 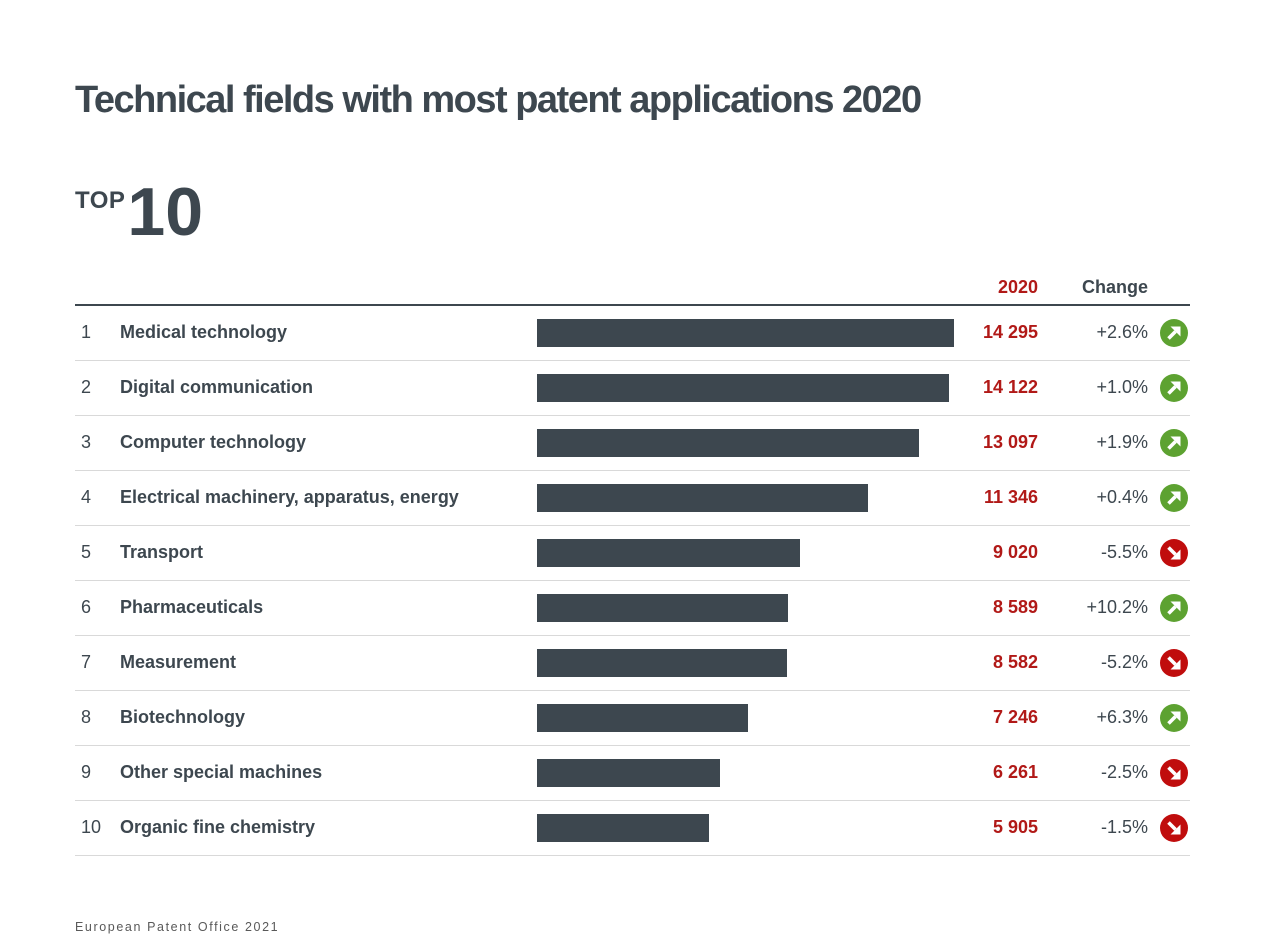 What do you see at coordinates (217, 387) in the screenshot?
I see `field-name: Digital communication` at bounding box center [217, 387].